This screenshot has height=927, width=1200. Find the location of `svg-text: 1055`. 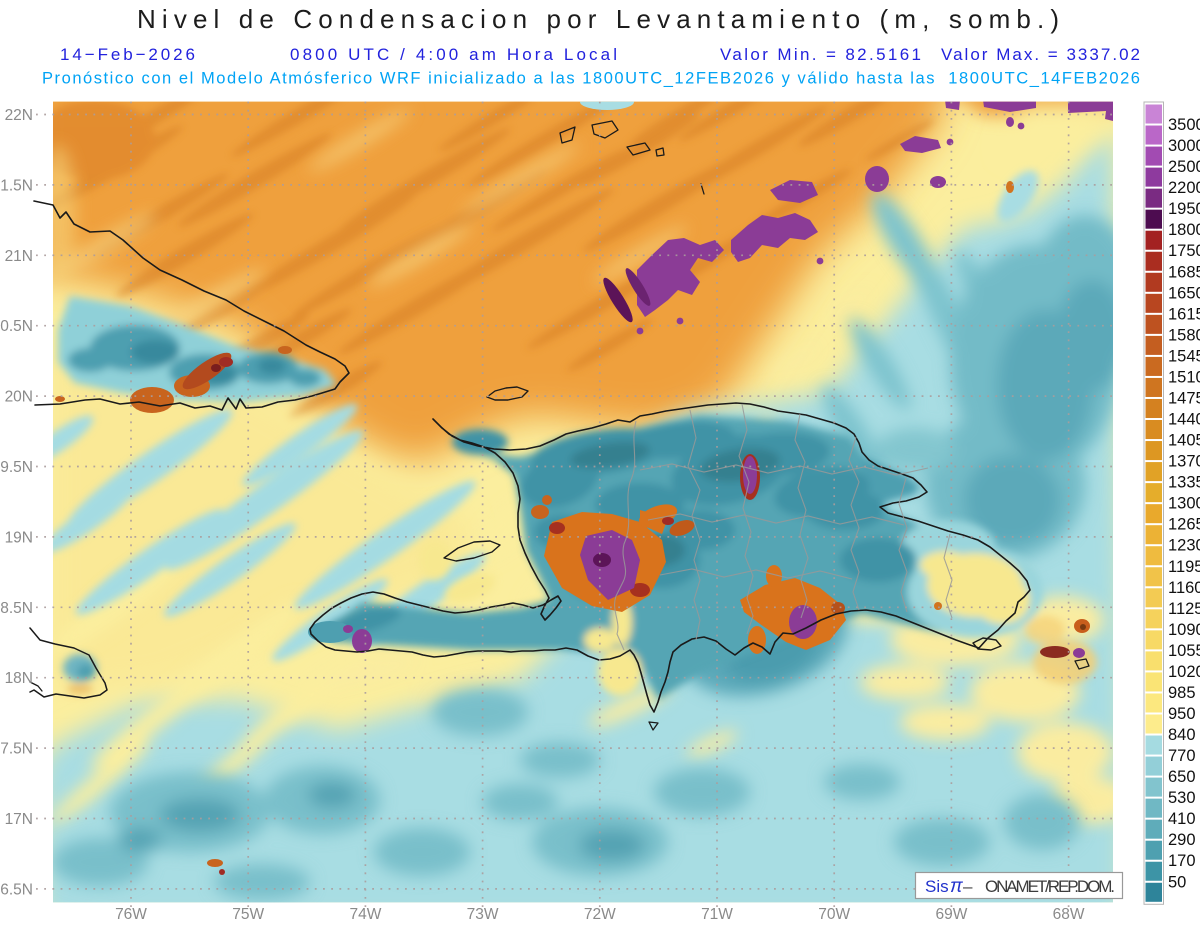

svg-text: 1055 is located at coordinates (1184, 651).